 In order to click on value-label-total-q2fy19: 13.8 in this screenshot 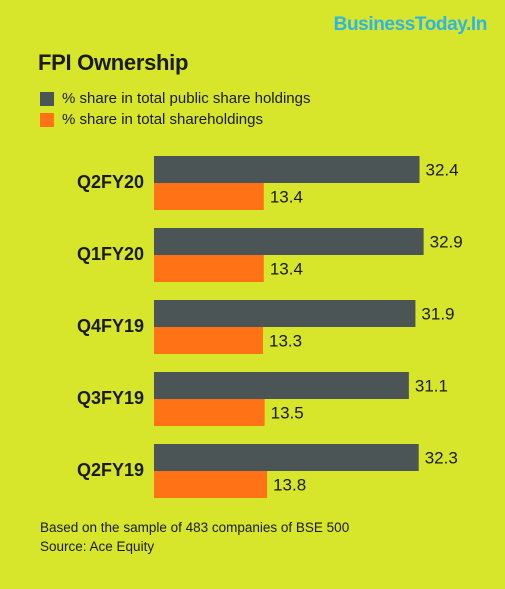, I will do `click(289, 485)`.